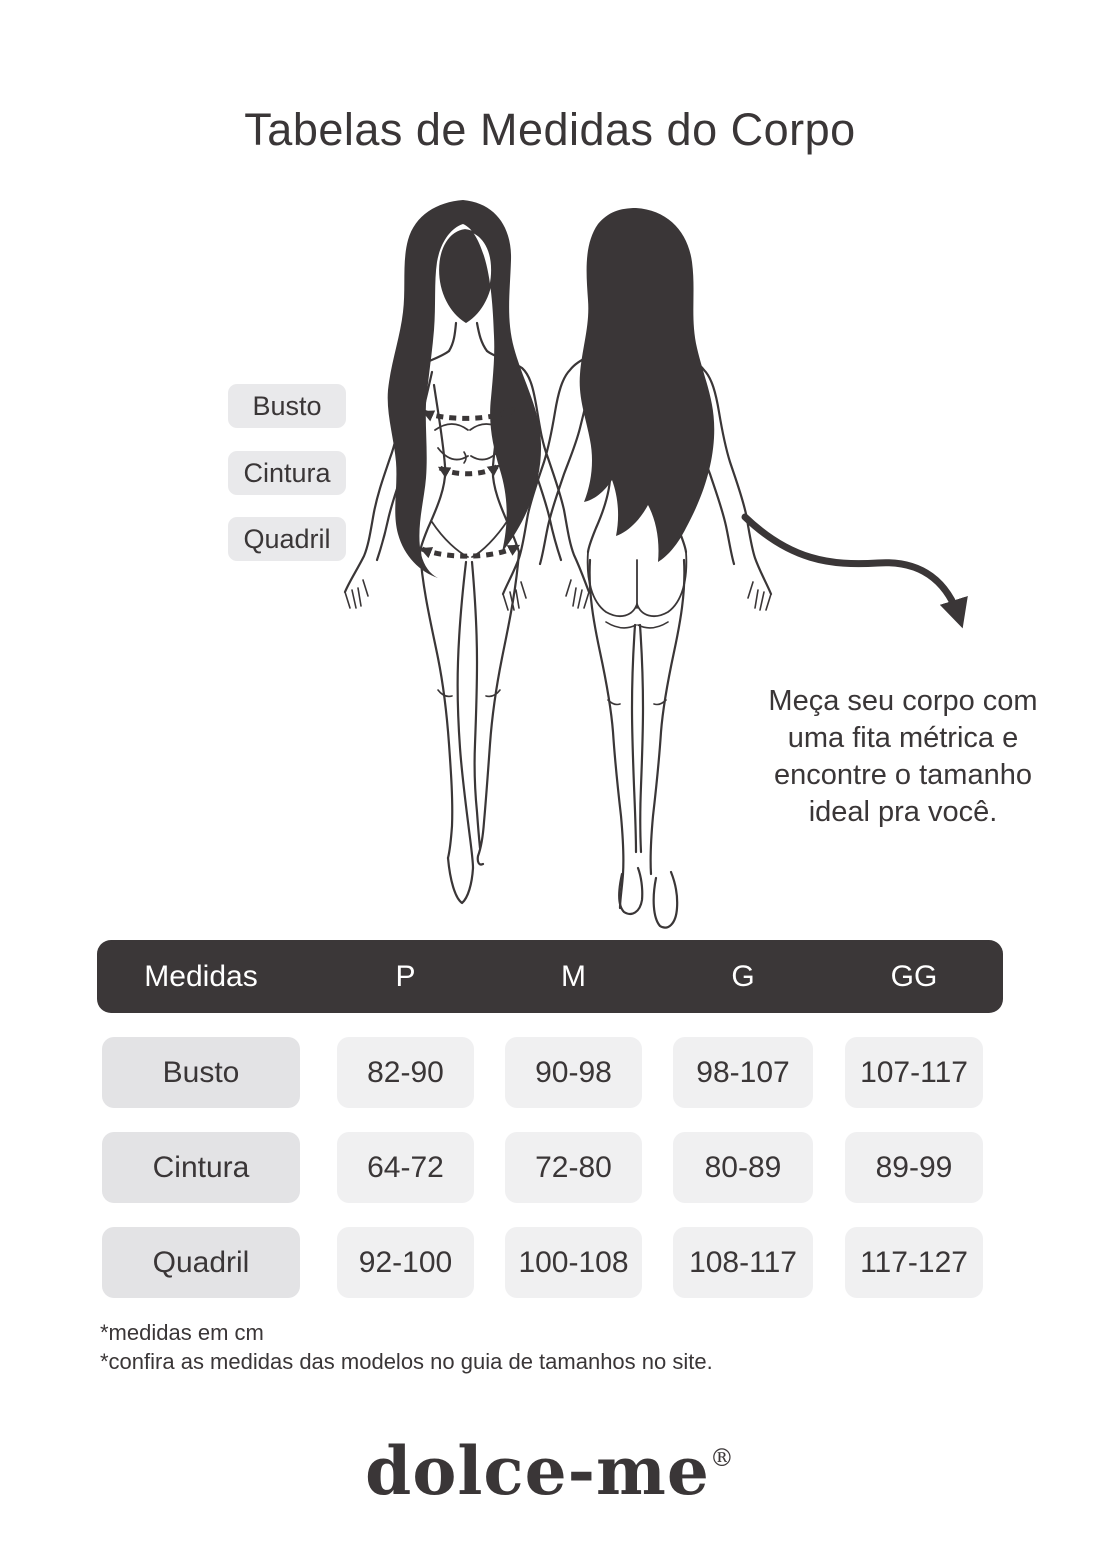 Image resolution: width=1100 pixels, height=1556 pixels. I want to click on row-label: Quadril, so click(201, 1262).